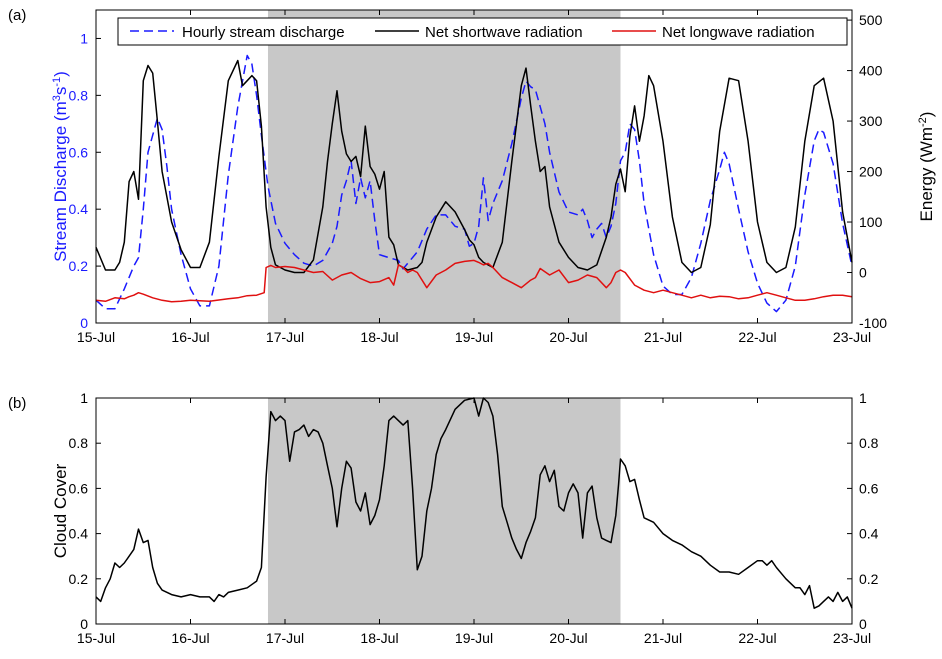  What do you see at coordinates (871, 20) in the screenshot?
I see `right-y-tick-label-6: 500` at bounding box center [871, 20].